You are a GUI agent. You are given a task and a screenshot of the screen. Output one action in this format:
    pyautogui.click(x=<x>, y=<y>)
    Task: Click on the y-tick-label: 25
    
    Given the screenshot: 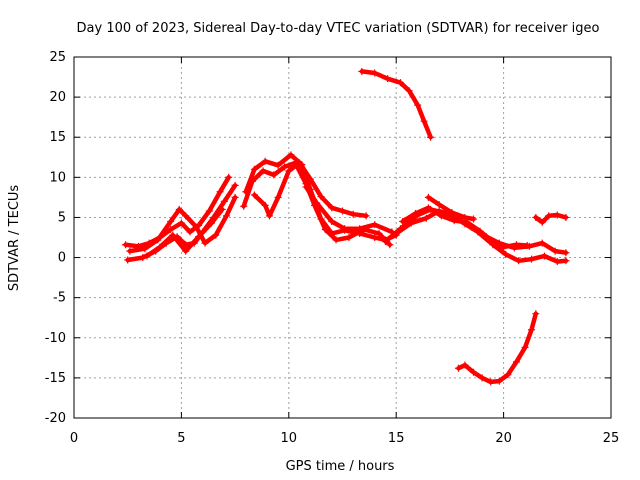 What is the action you would take?
    pyautogui.click(x=57, y=57)
    